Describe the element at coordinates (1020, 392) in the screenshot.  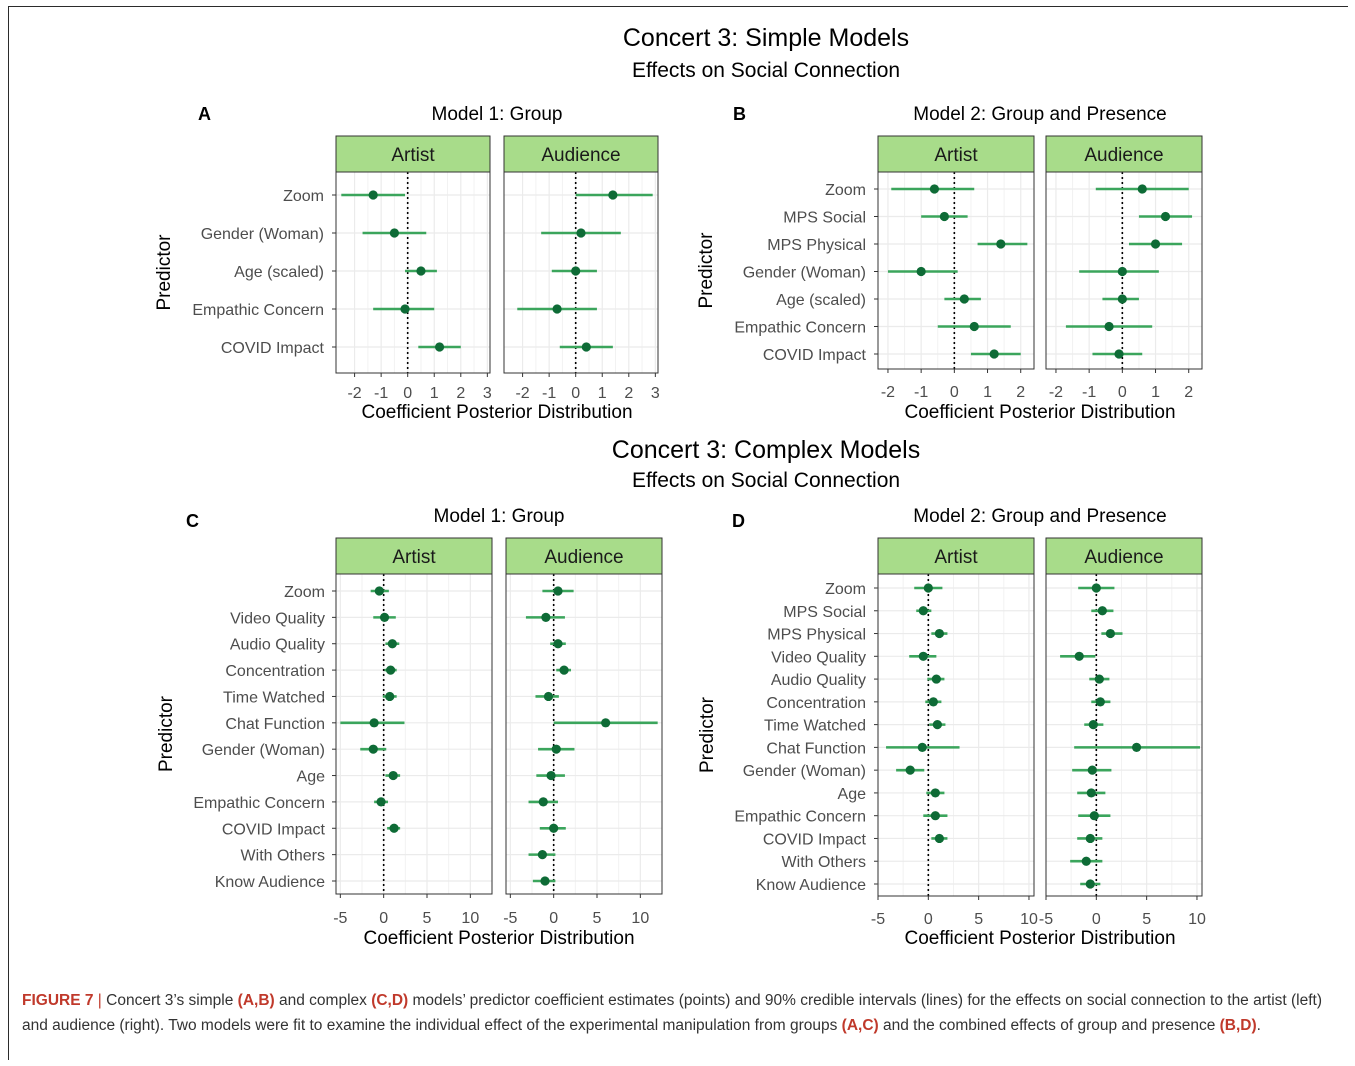
I see `x-tick-label: 2` at that location.